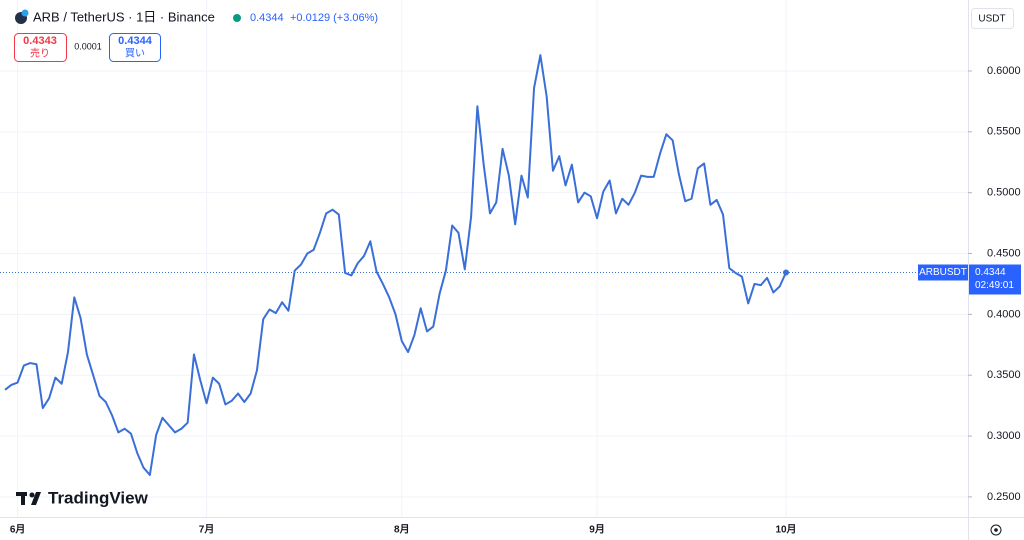 Image resolution: width=1024 pixels, height=540 pixels. I want to click on countdown: 02:49:01, so click(994, 285).